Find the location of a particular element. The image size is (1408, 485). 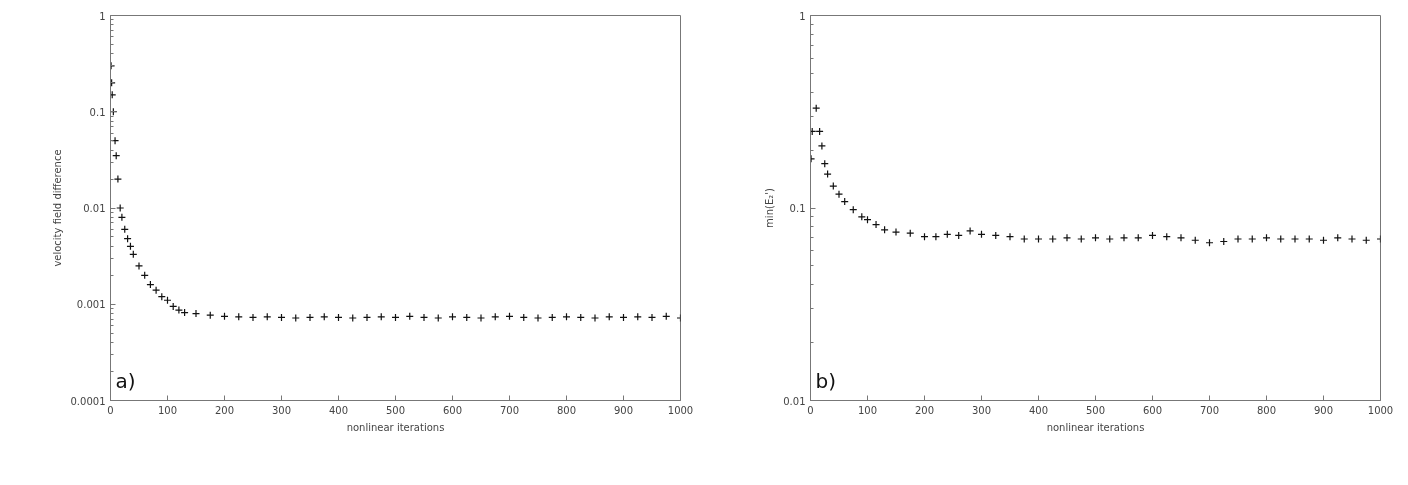

y-tick-label: 0.001 is located at coordinates (91, 305).